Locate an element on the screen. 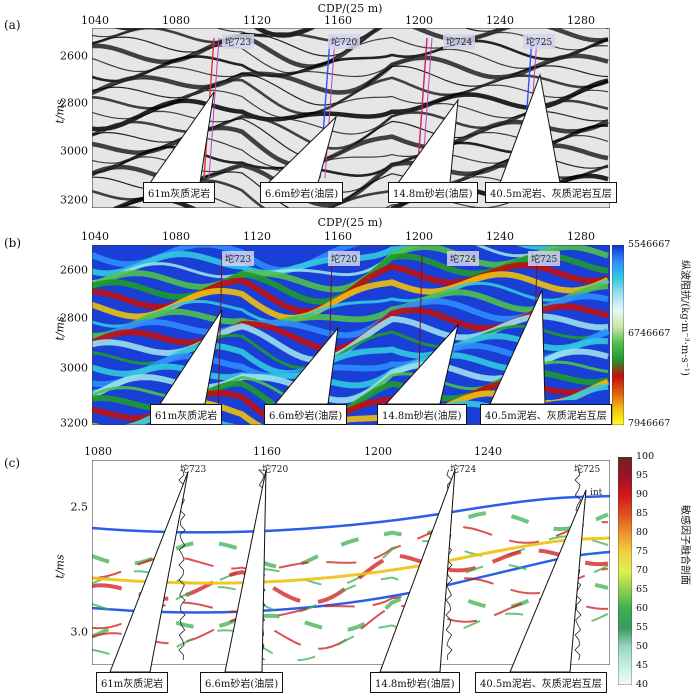 This screenshot has width=700, height=700. panel-c-colorbar-tick: 90 is located at coordinates (642, 494).